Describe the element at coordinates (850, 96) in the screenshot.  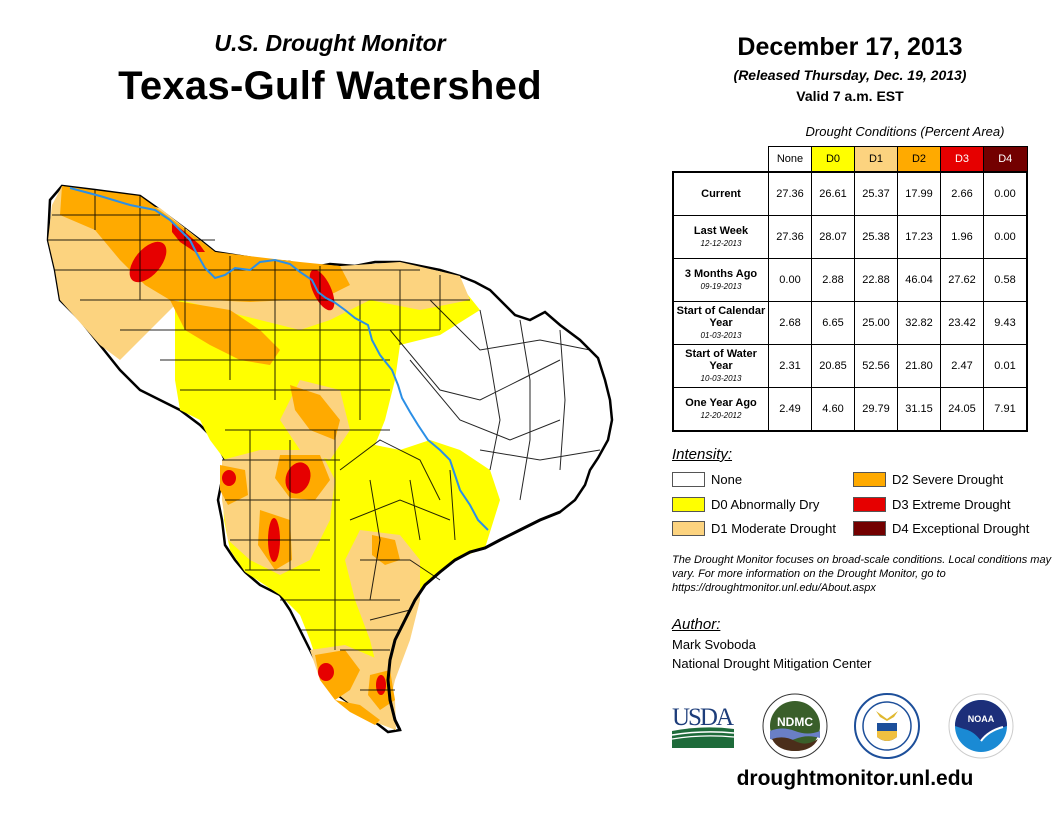
I see `valid-time: Valid 7 a.m. EST` at that location.